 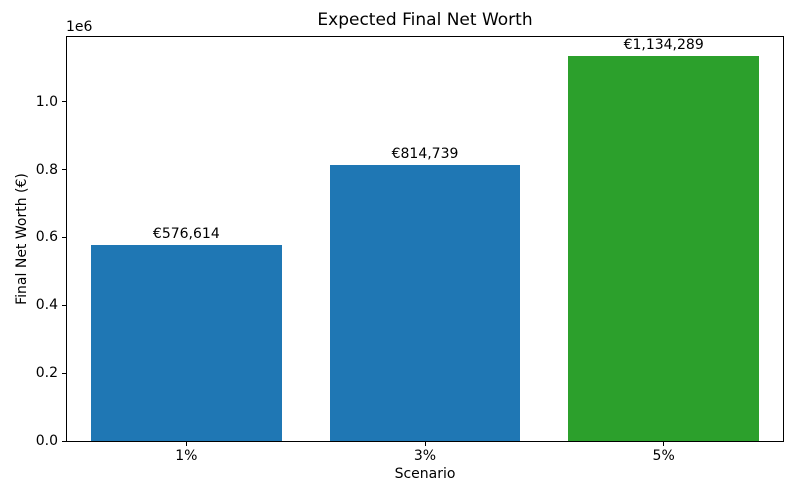 I want to click on y-tick-label: 0.2, so click(x=46, y=373).